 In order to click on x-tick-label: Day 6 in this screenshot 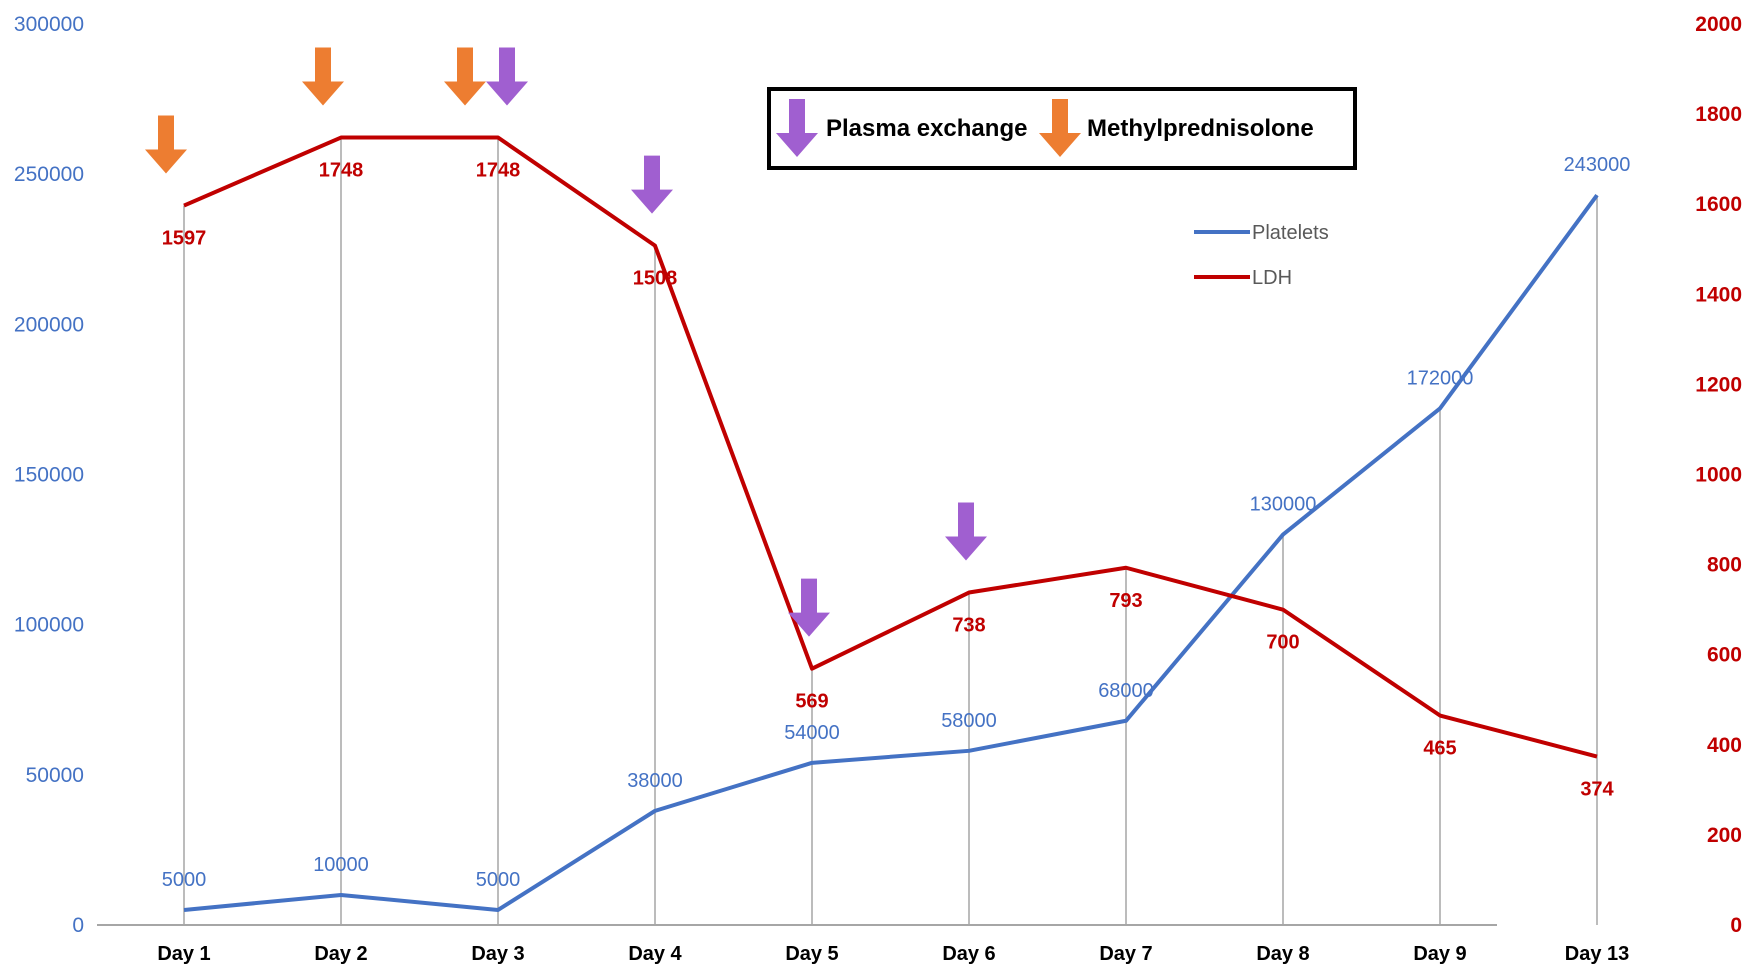, I will do `click(968, 954)`.